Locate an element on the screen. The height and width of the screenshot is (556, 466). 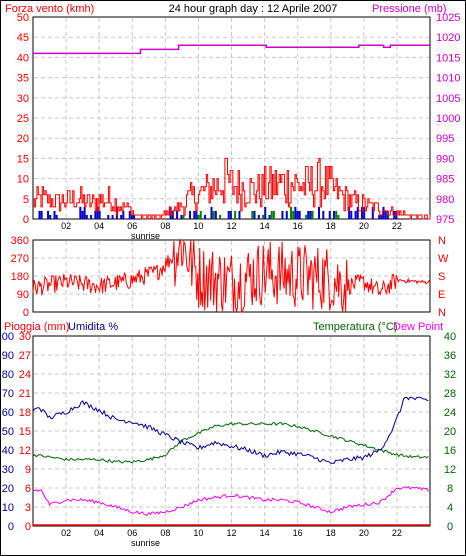
temperature-tick-1: 4 is located at coordinates (450, 508).